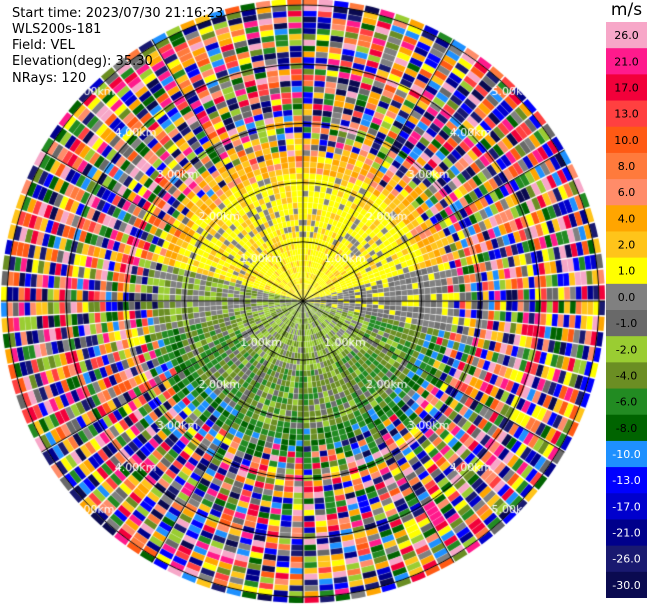  I want to click on colorbar-tick-label: -4.0, so click(626, 375).